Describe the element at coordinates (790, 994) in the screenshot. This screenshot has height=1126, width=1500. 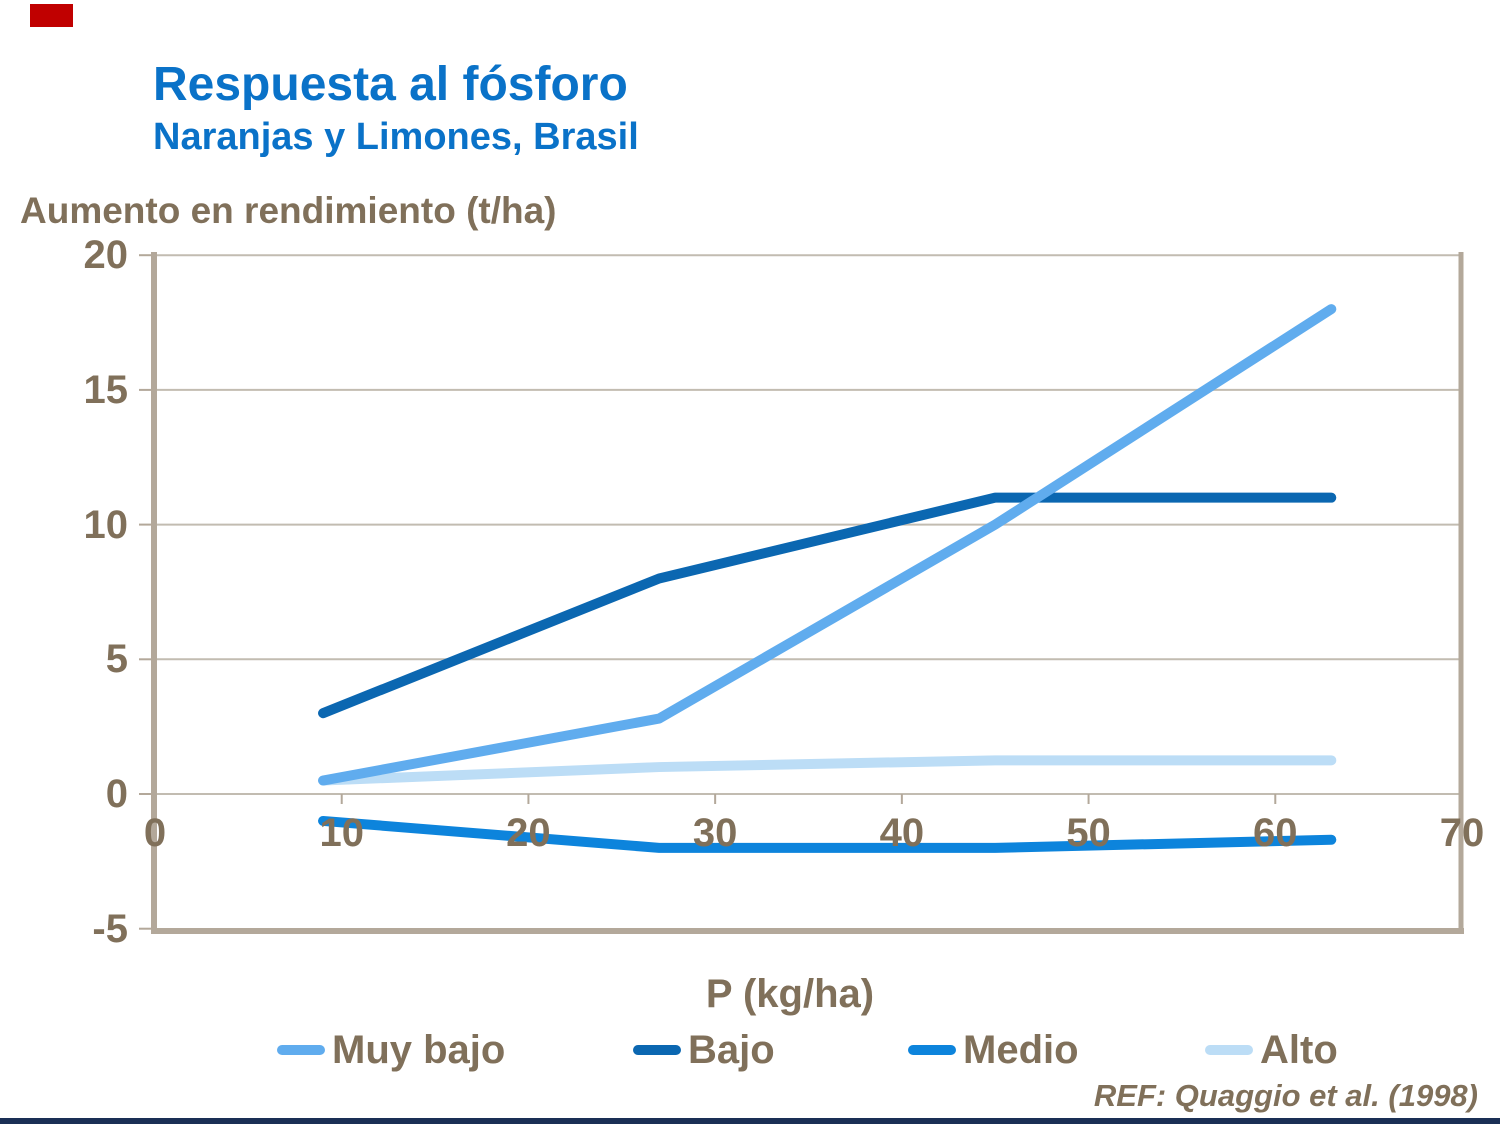
I see `x-axis-title: P (kg/ha)` at that location.